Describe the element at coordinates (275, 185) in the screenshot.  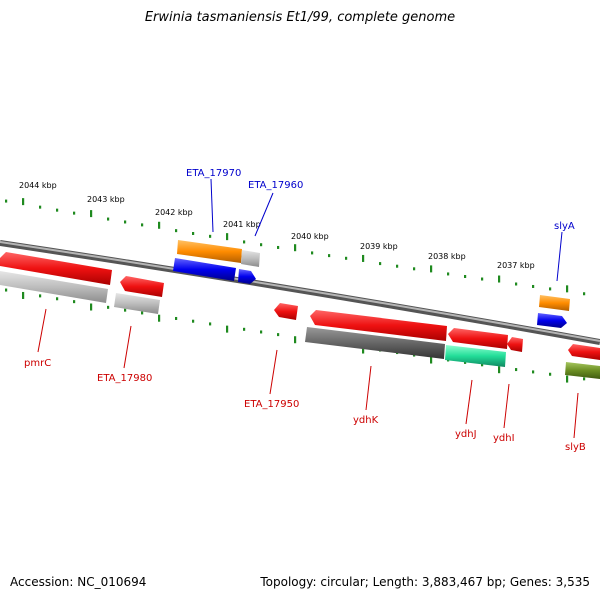
I see `gene-label-eta17960: ETA_17960` at that location.